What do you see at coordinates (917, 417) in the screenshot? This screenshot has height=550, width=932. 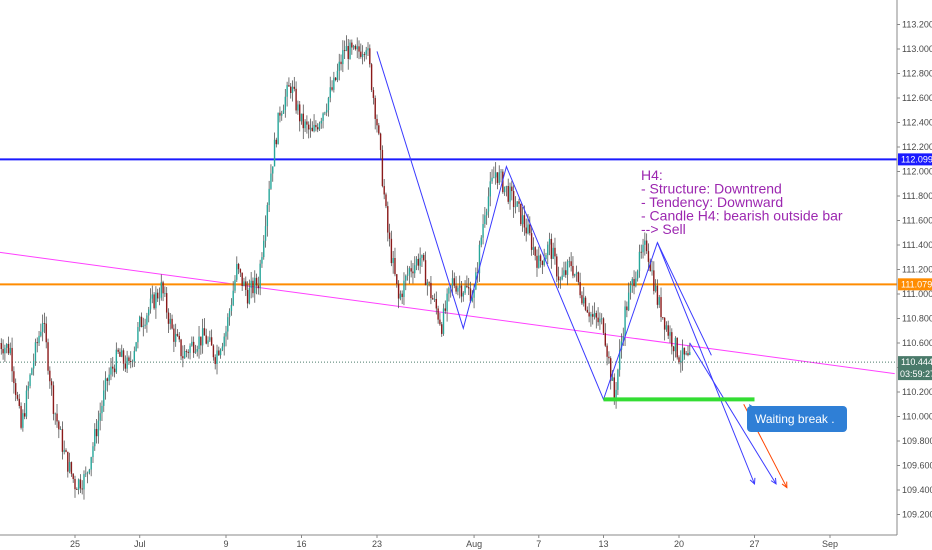 I see `y-tick-label-4: 110.000` at bounding box center [917, 417].